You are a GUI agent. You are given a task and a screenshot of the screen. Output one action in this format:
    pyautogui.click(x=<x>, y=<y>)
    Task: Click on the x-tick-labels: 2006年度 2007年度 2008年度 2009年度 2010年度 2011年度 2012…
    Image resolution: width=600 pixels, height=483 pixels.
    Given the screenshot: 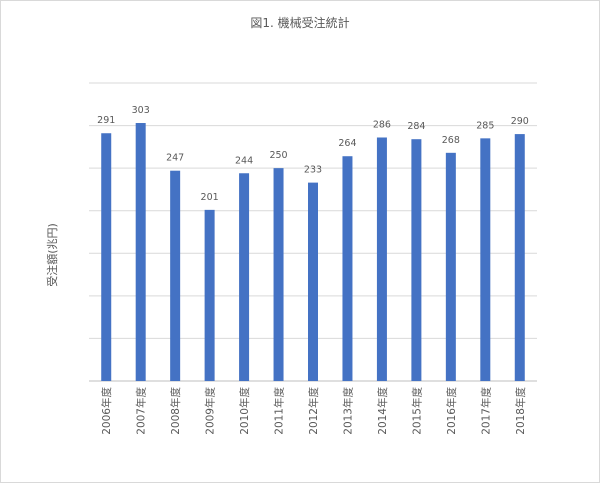 What is the action you would take?
    pyautogui.click(x=313, y=411)
    